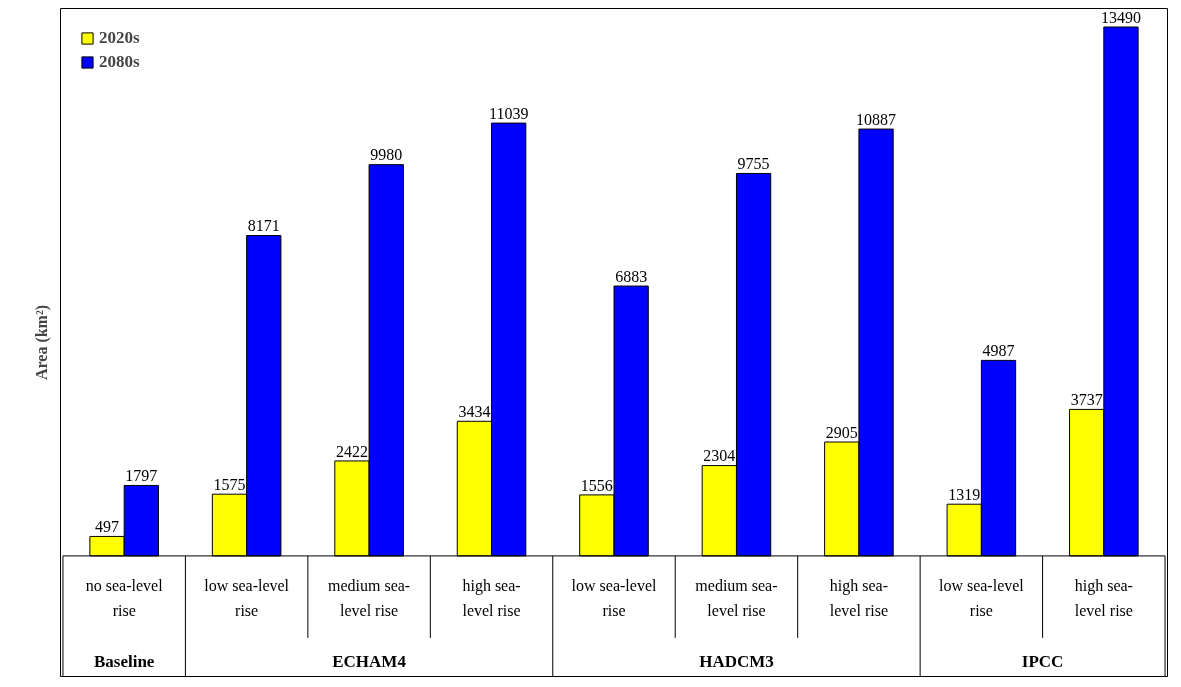  What do you see at coordinates (474, 412) in the screenshot?
I see `data-label: 3434` at bounding box center [474, 412].